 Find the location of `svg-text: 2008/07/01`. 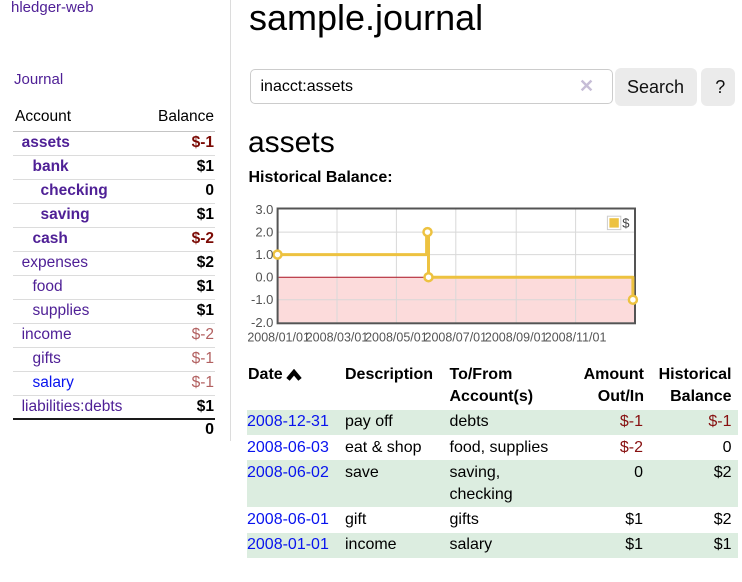

svg-text: 2008/07/01 is located at coordinates (456, 338).